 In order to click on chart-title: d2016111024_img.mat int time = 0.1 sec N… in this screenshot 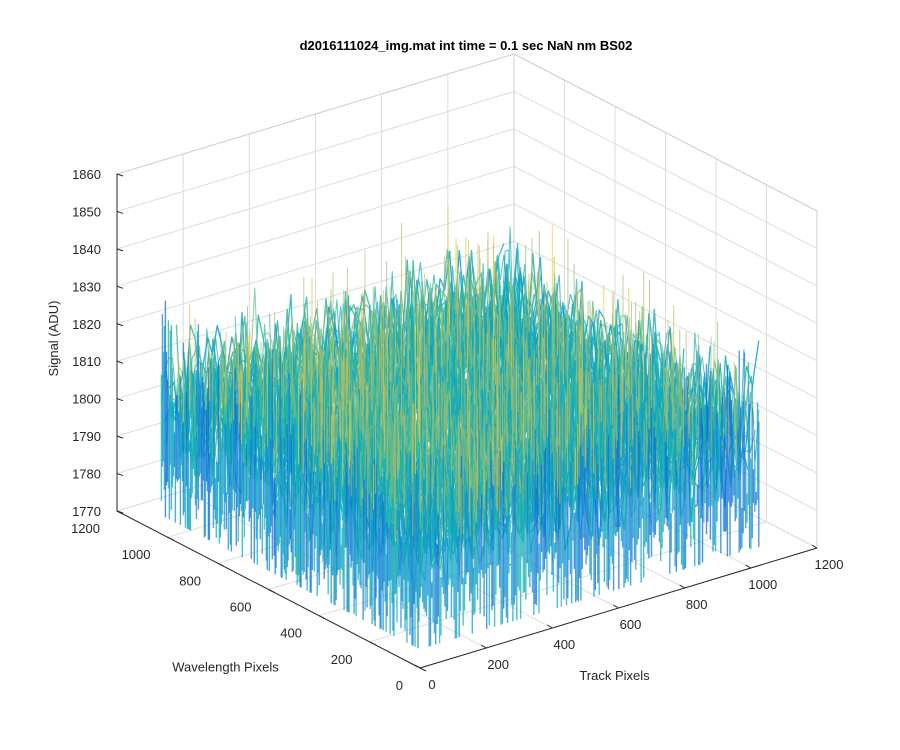, I will do `click(466, 45)`.